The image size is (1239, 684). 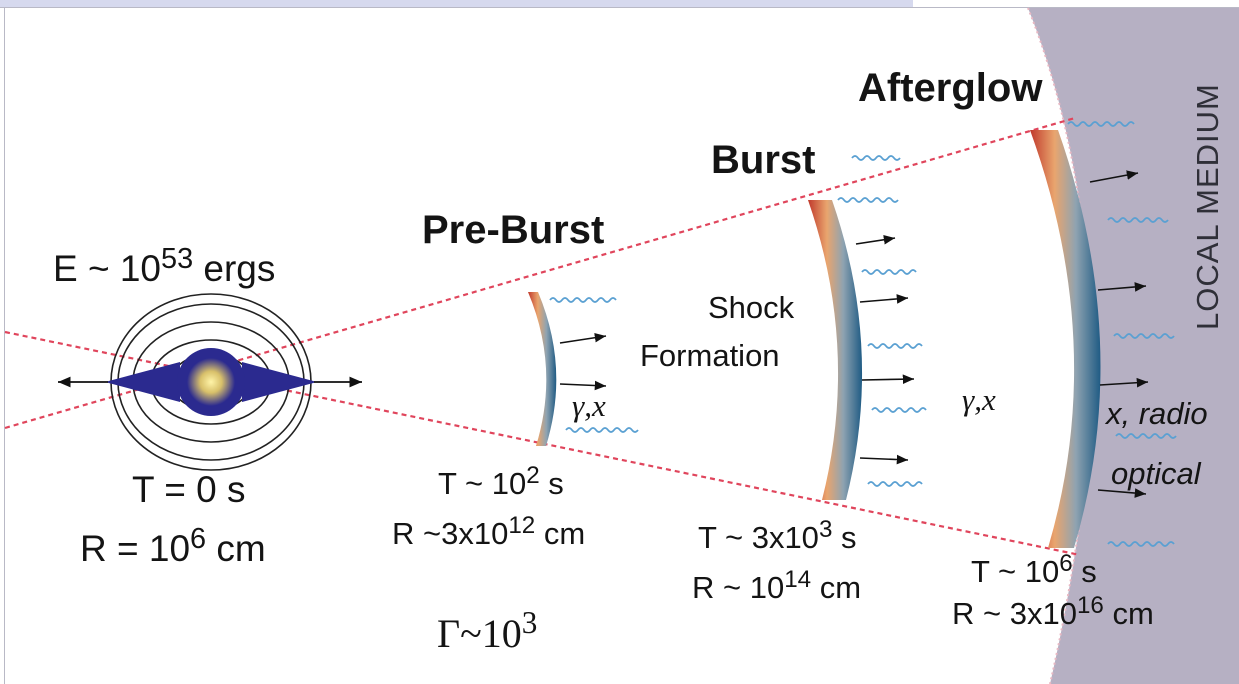 I want to click on source-energy-label: E ~ 1053 ergs, so click(x=164, y=266).